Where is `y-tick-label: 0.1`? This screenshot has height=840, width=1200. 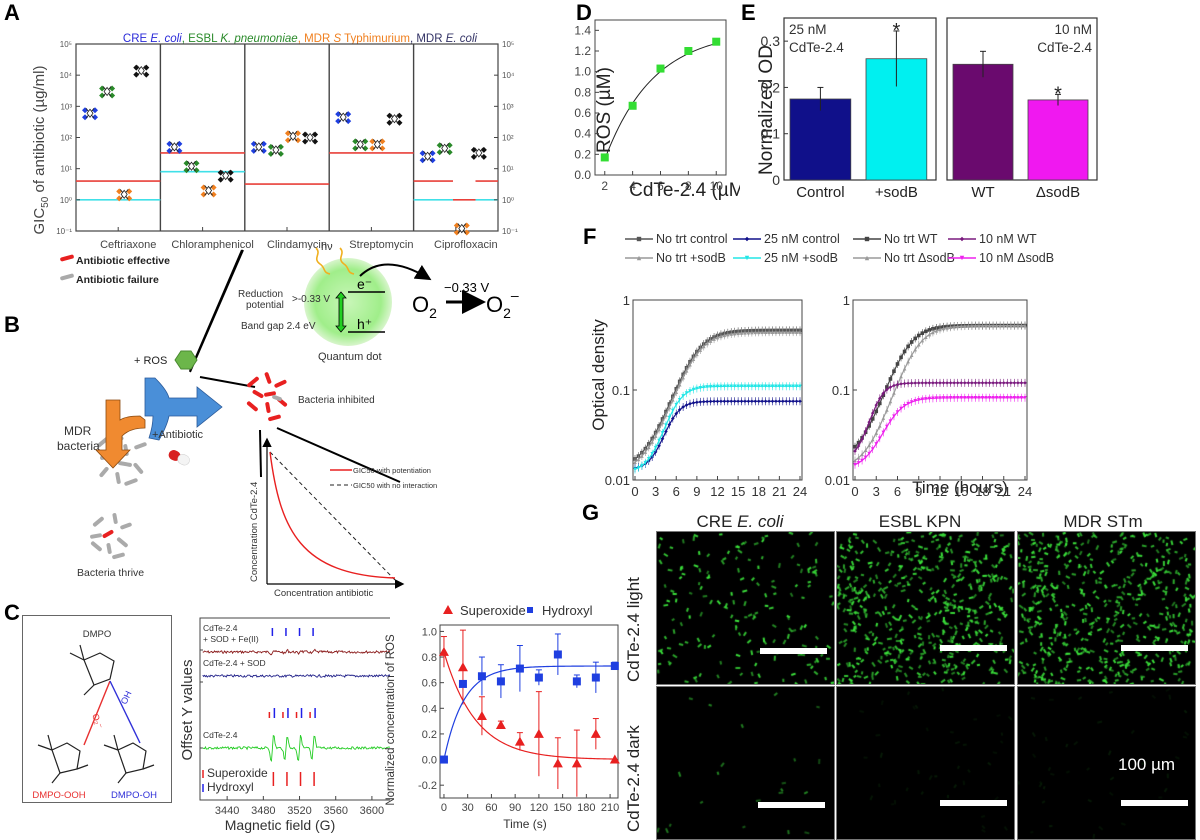
y-tick-label: 0.1 is located at coordinates (621, 390).